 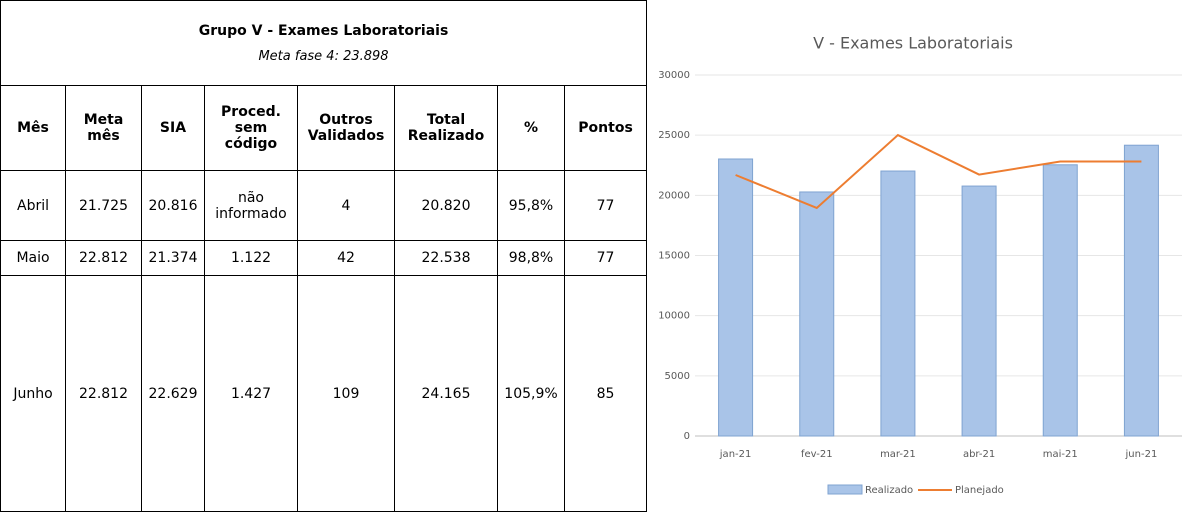 I want to click on table-cell: 21.374, so click(x=173, y=258).